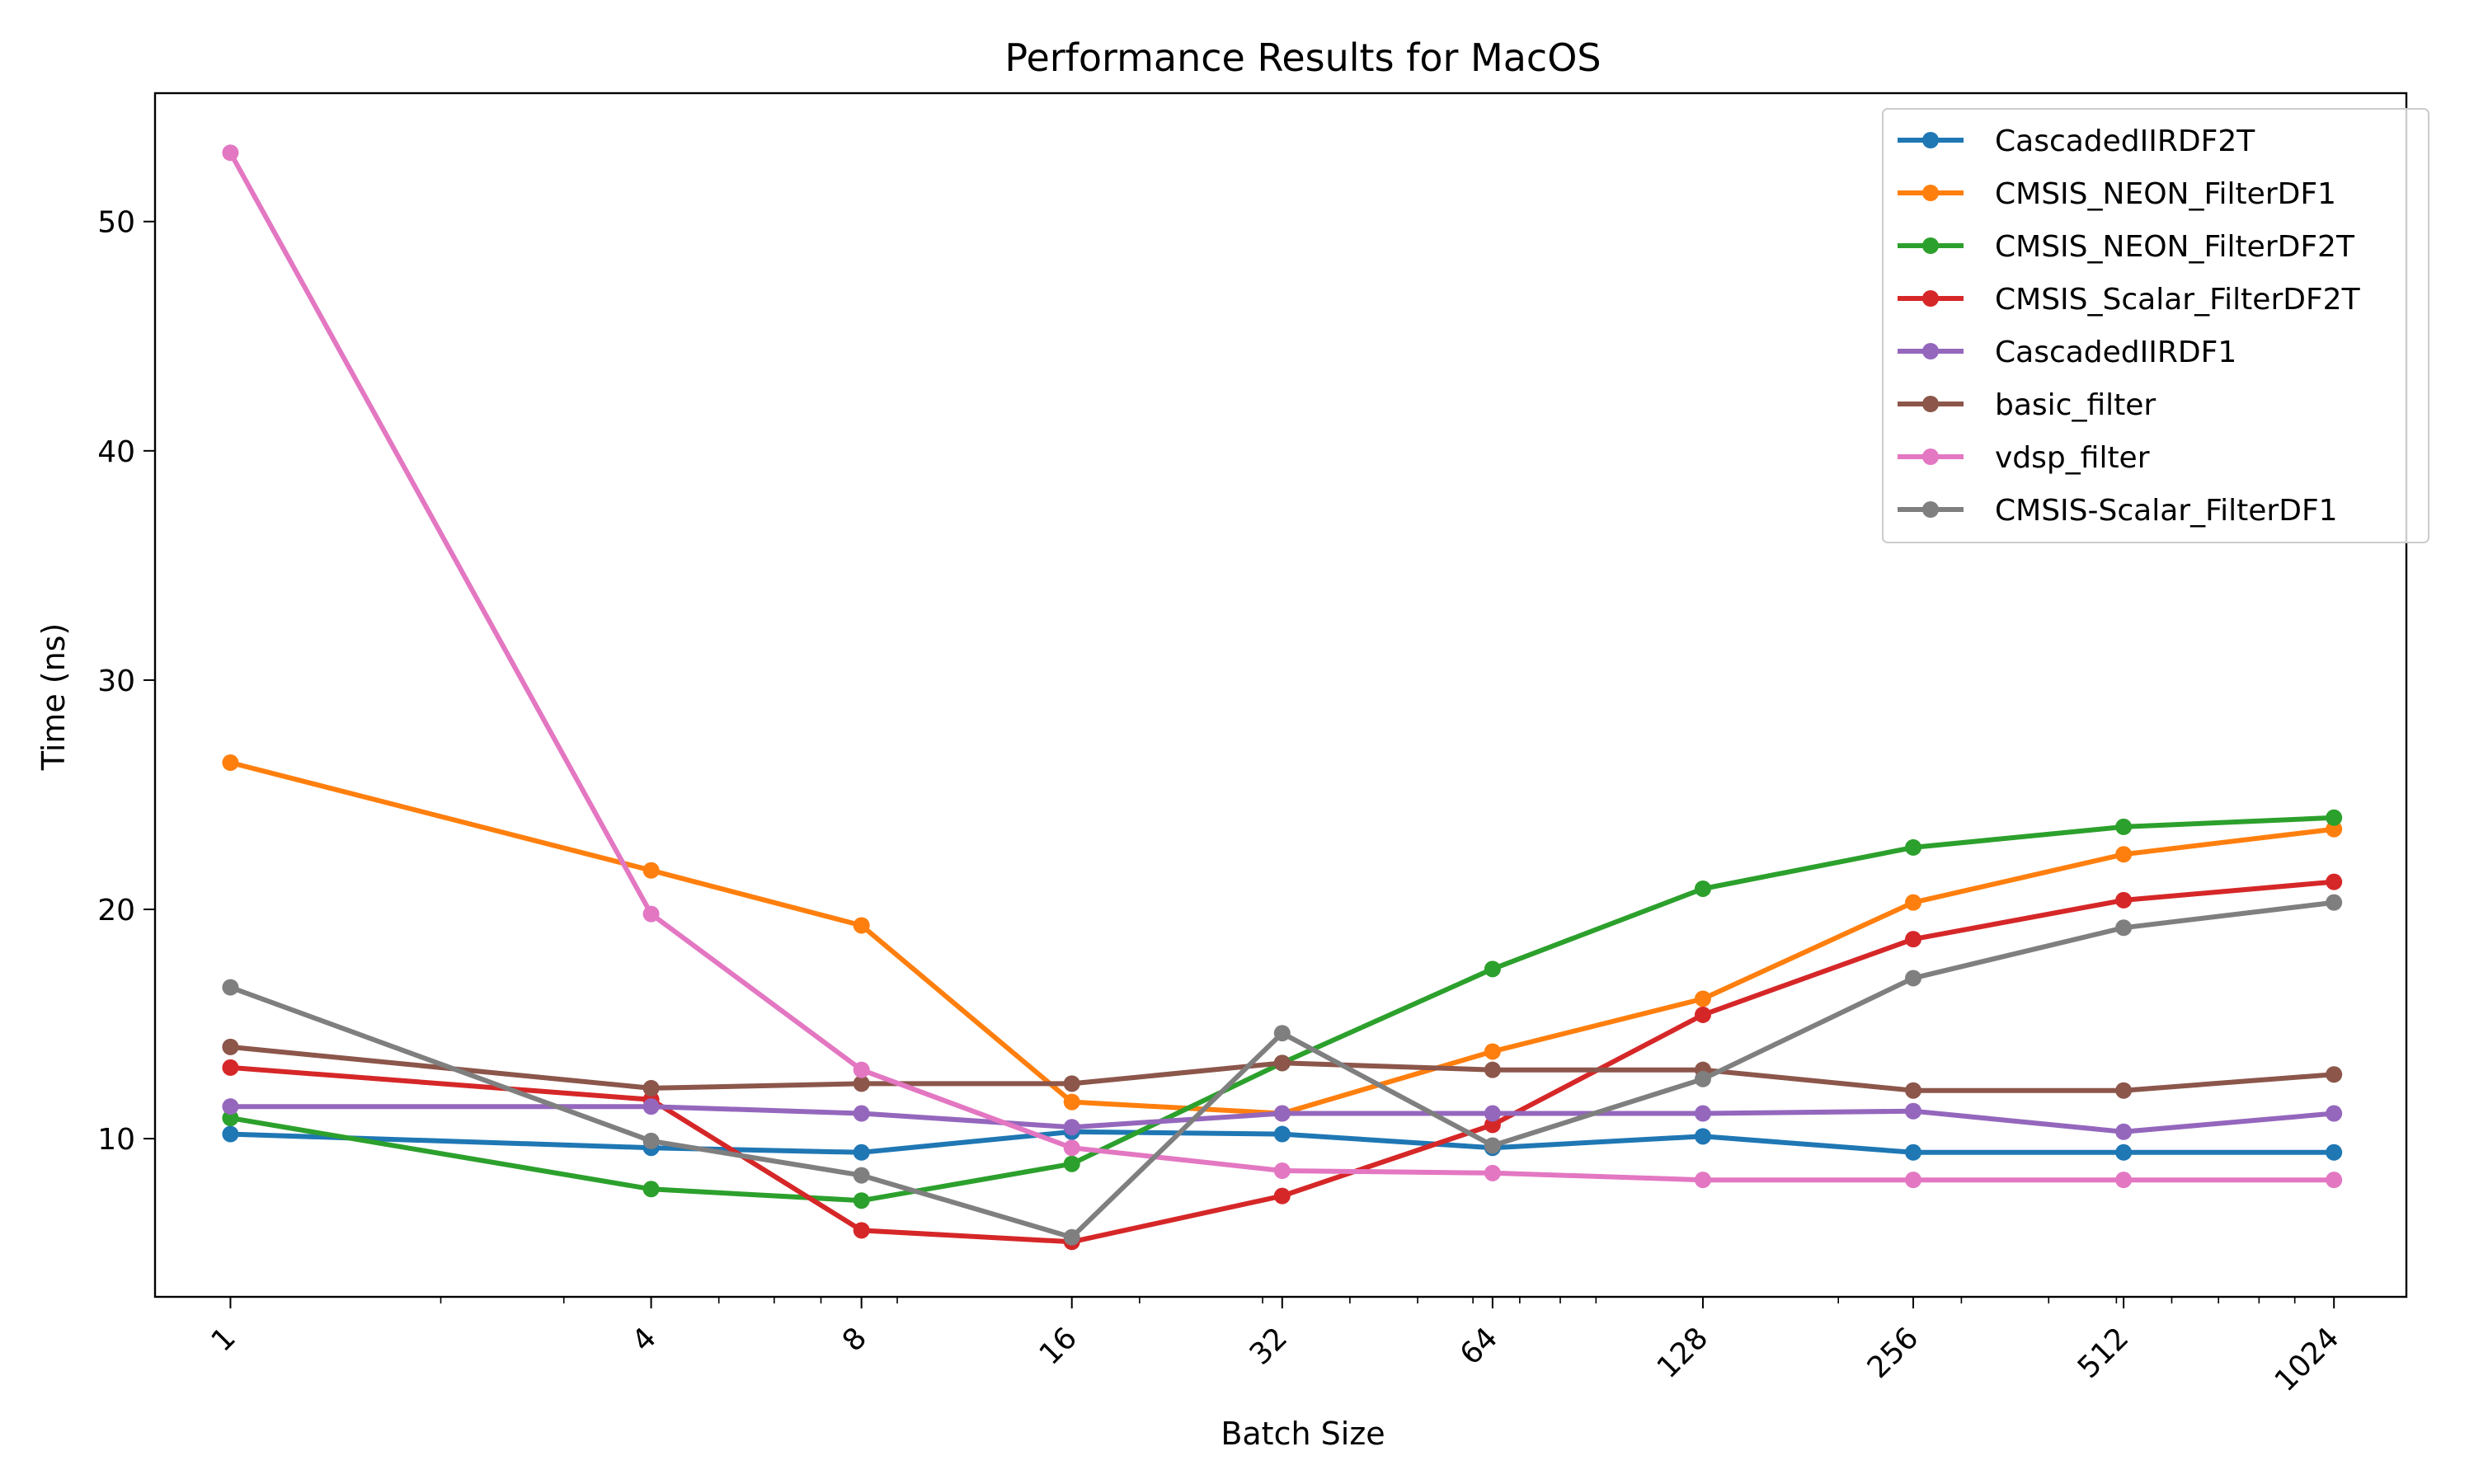 The height and width of the screenshot is (1484, 2474). I want to click on legend-item: vdsp_filter, so click(2024, 458).